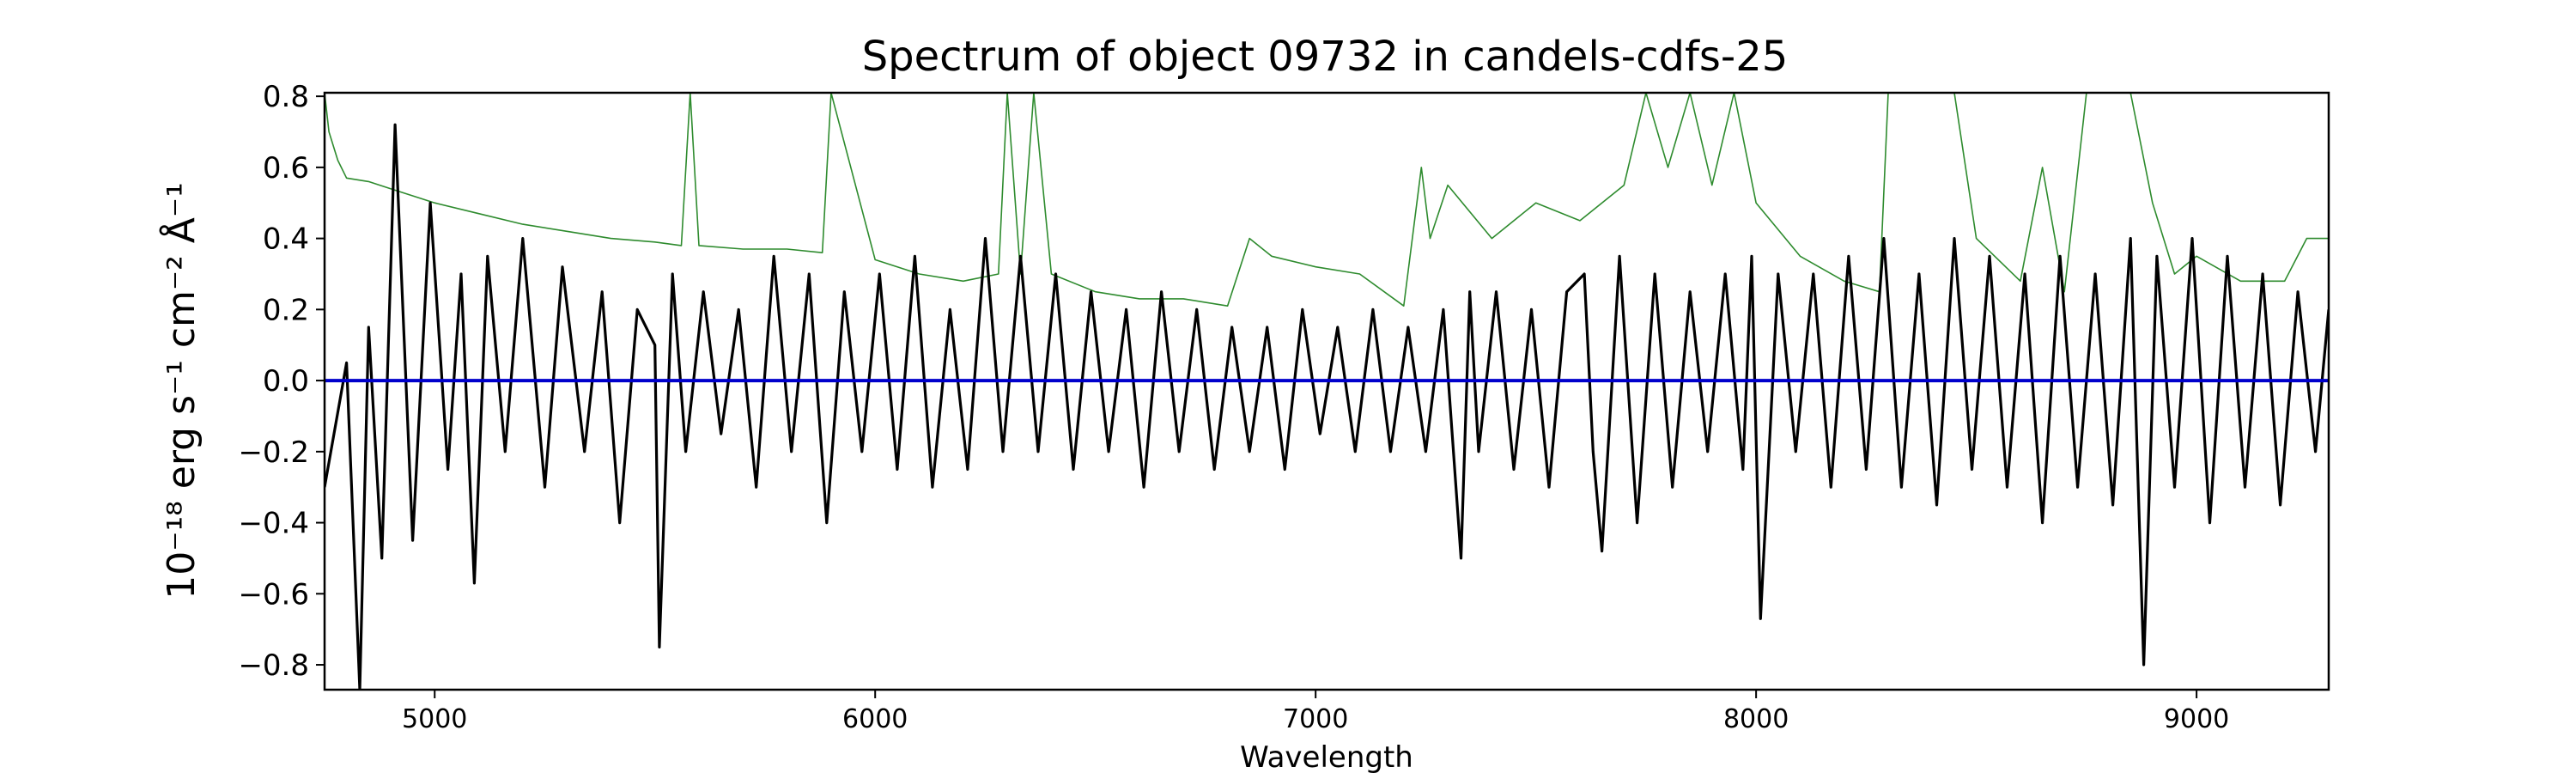 The width and height of the screenshot is (2576, 773). What do you see at coordinates (1756, 719) in the screenshot?
I see `x-tick-label: 8000` at bounding box center [1756, 719].